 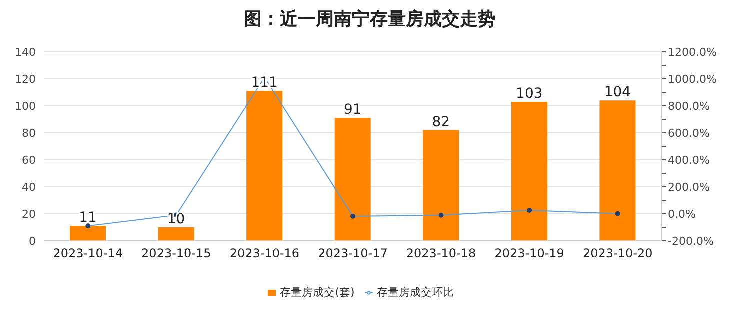 What do you see at coordinates (88, 253) in the screenshot?
I see `x-tick-label: 2023-10-14` at bounding box center [88, 253].